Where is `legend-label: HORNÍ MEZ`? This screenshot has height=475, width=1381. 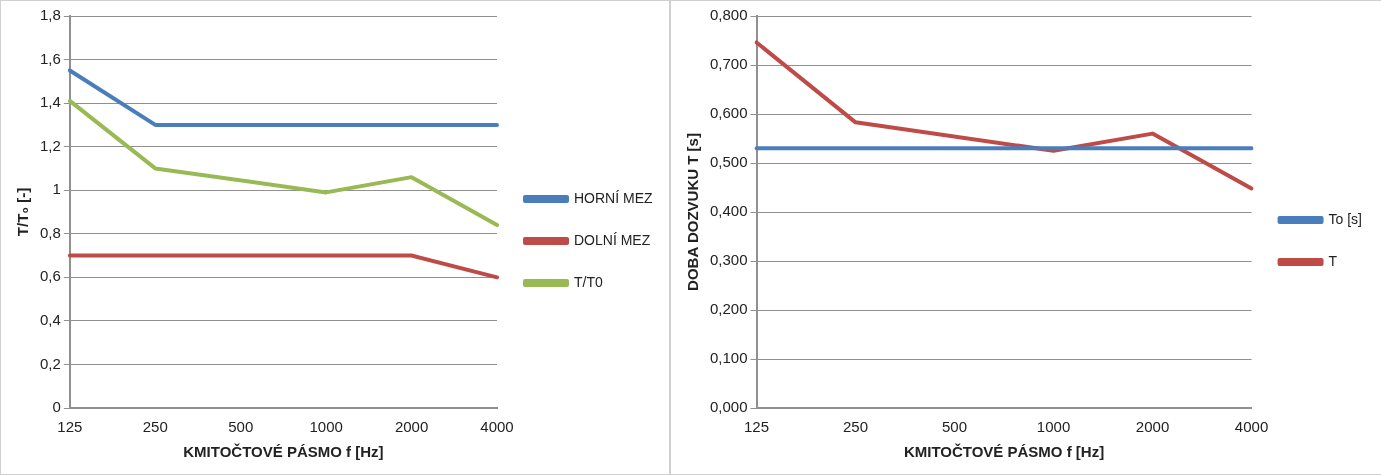 legend-label: HORNÍ MEZ is located at coordinates (613, 197).